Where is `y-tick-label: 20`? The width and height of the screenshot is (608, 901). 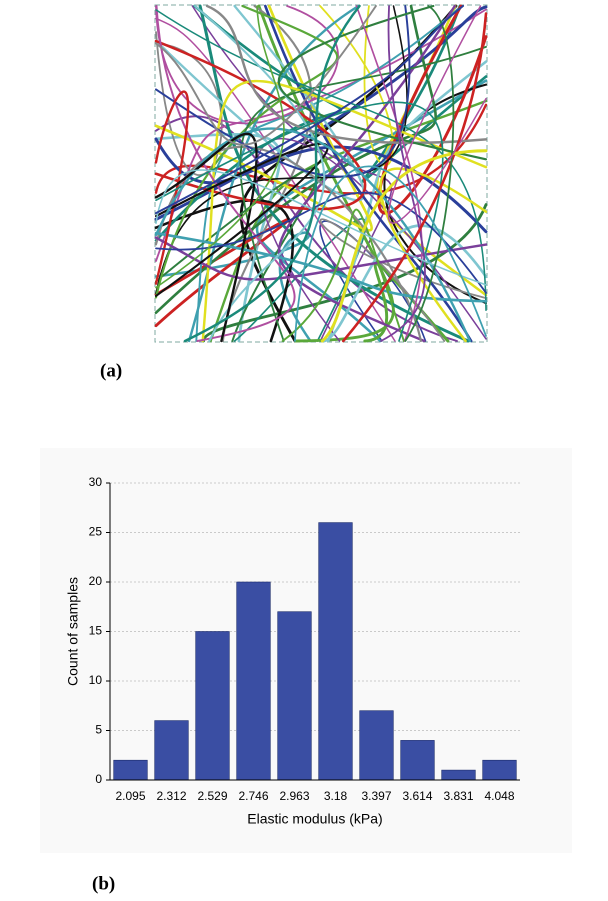
y-tick-label: 20 is located at coordinates (96, 581).